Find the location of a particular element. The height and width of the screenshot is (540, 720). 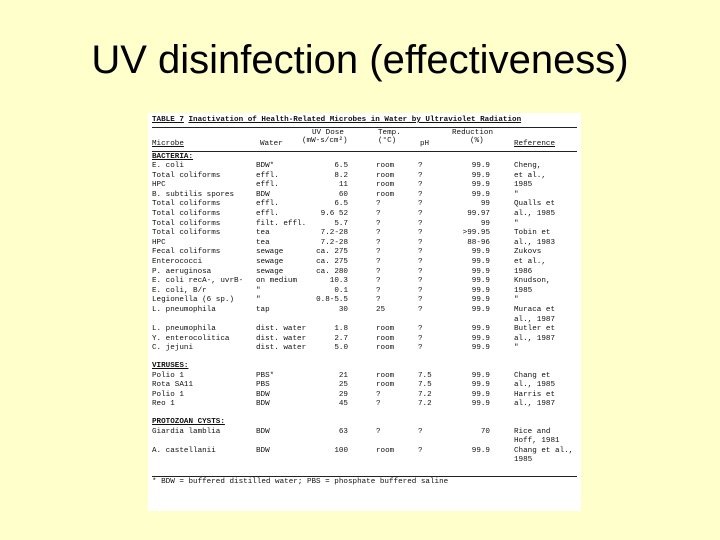

cell-microbe: B. subtilis spores is located at coordinates (193, 194).